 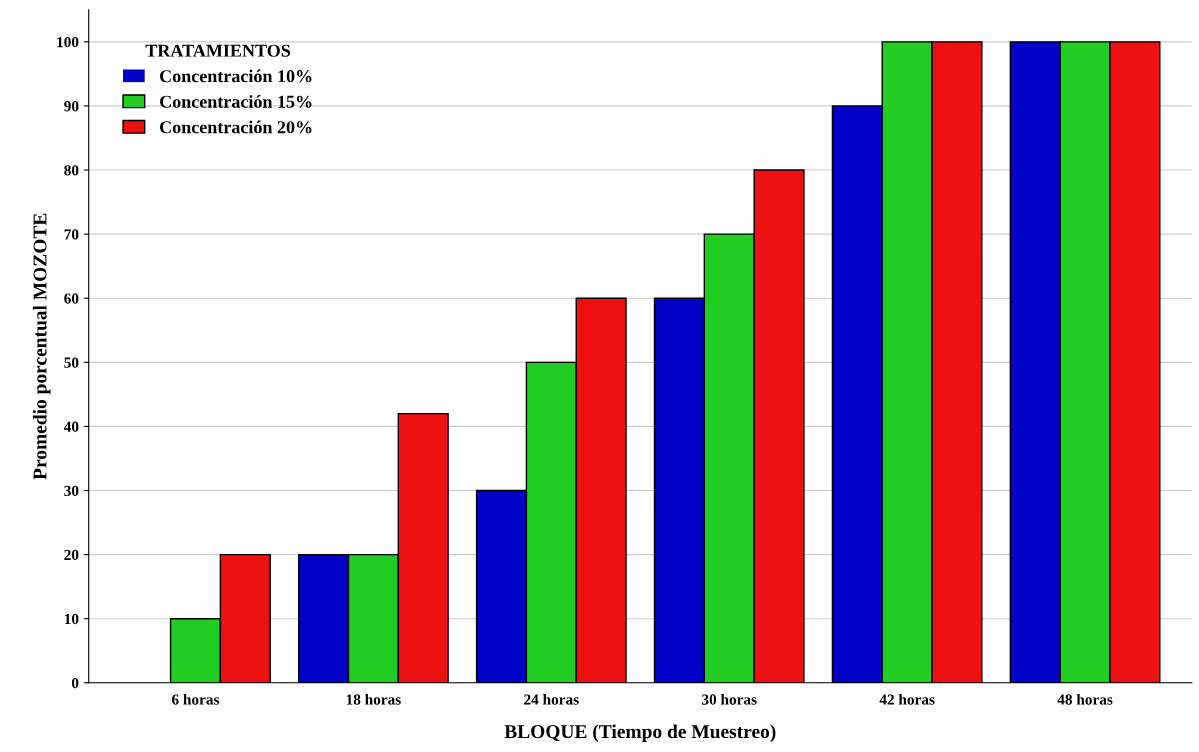 I want to click on x-tick-label: 6 horas, so click(x=196, y=699).